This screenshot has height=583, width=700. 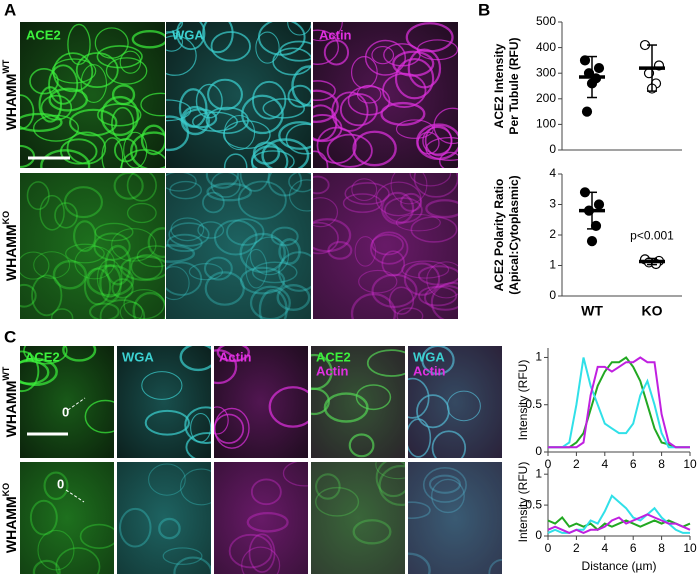 What do you see at coordinates (652, 311) in the screenshot?
I see `x-tick-label: KO` at bounding box center [652, 311].